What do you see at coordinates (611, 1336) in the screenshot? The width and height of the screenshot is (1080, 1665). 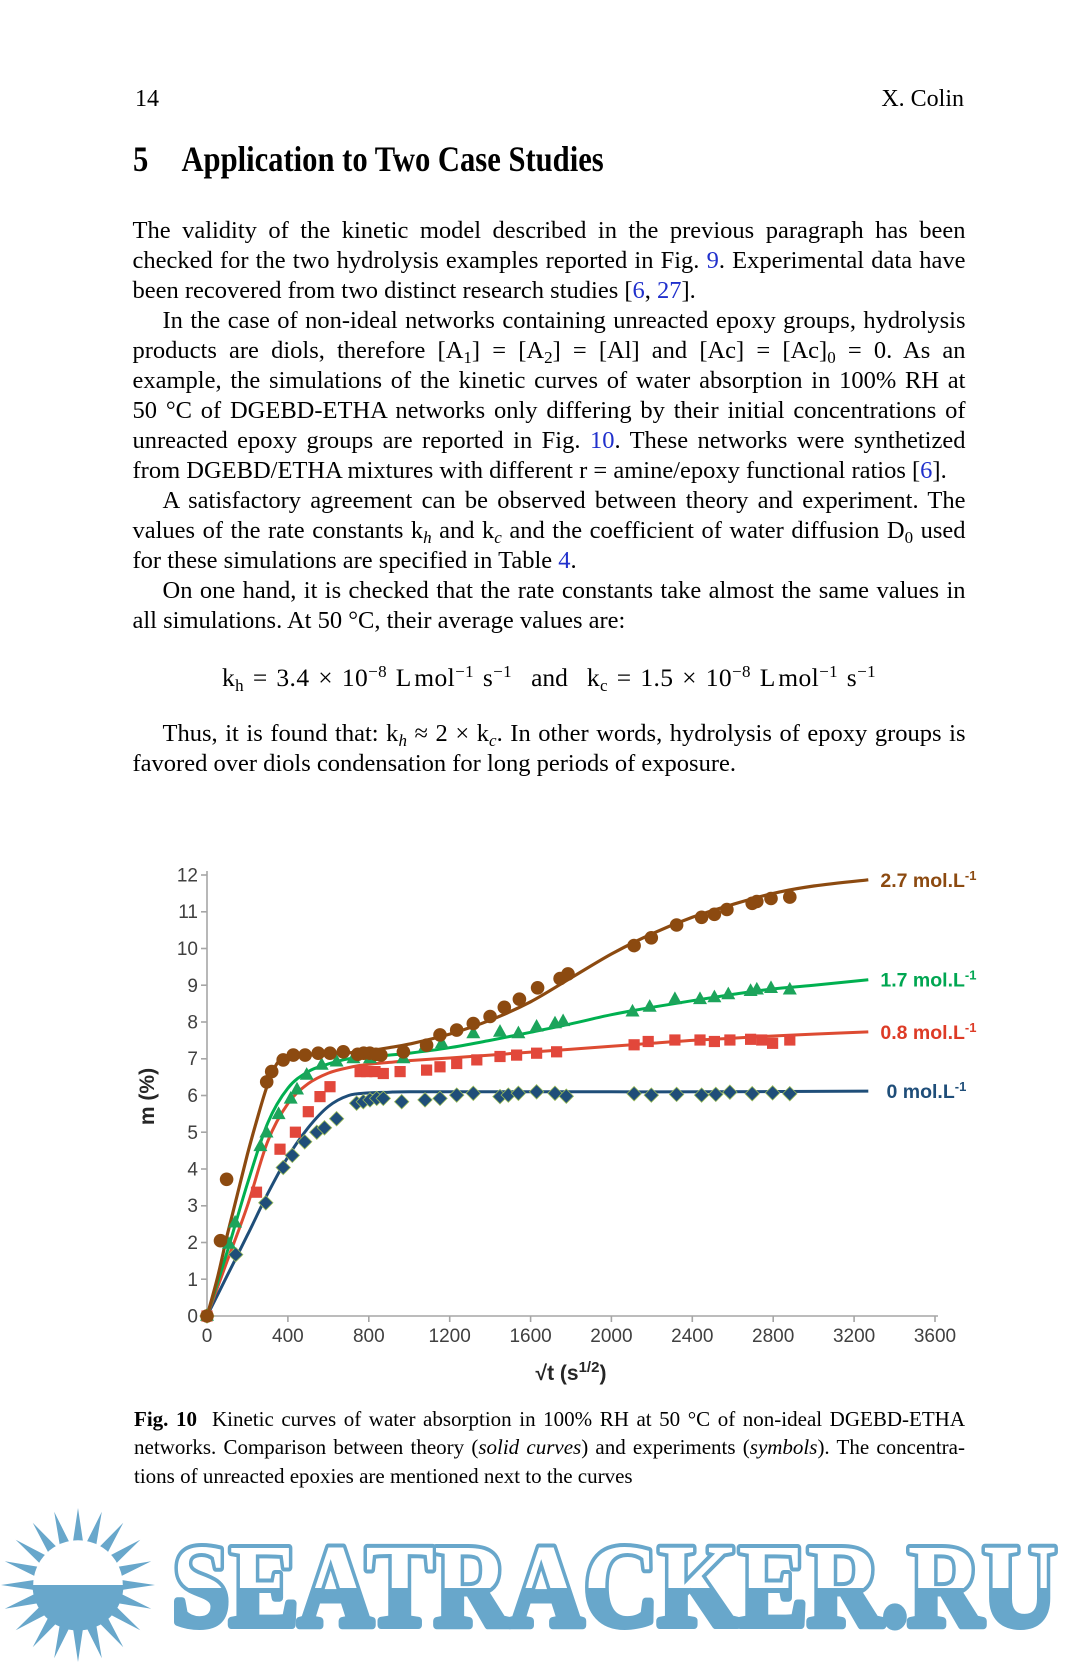 I see `svg-text: 2000` at bounding box center [611, 1336].